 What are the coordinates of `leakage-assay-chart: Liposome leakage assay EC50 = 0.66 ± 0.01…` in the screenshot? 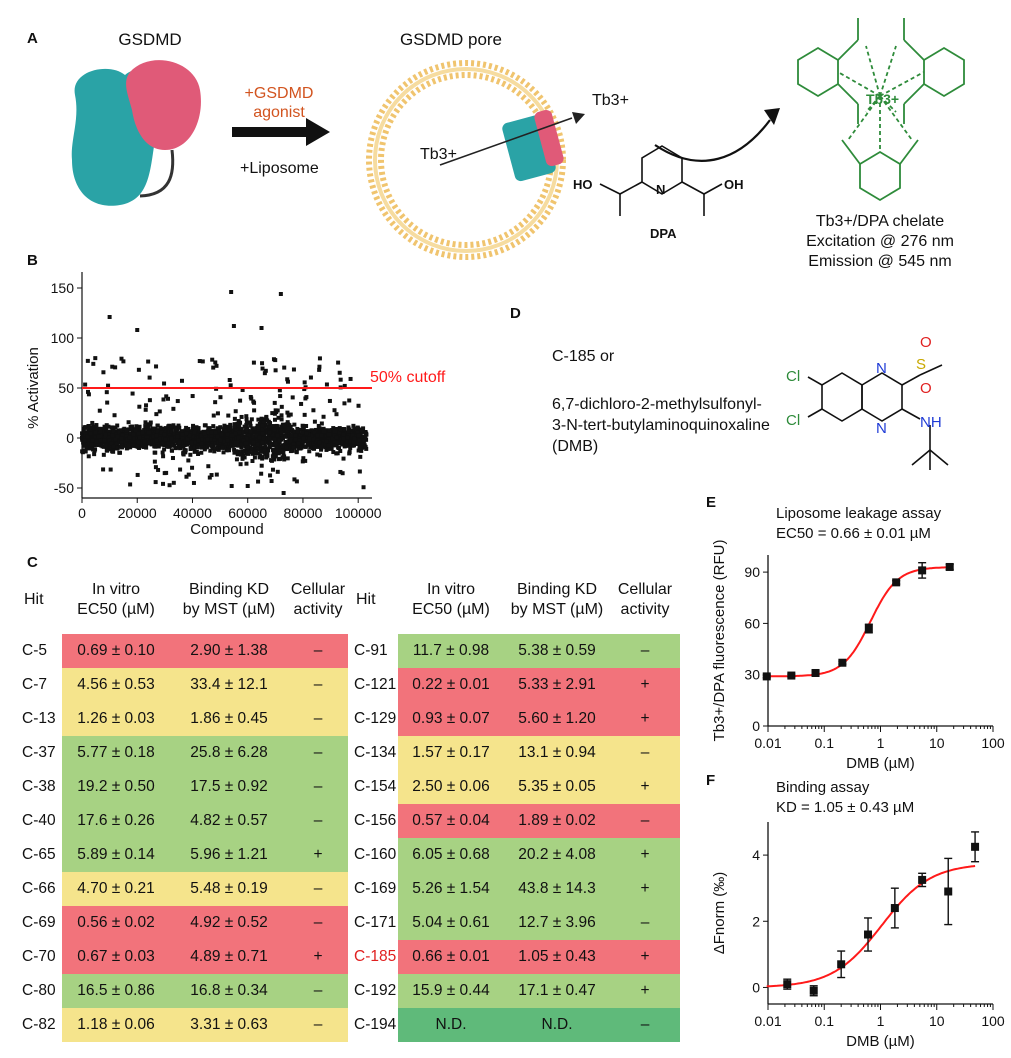 It's located at (858, 638).